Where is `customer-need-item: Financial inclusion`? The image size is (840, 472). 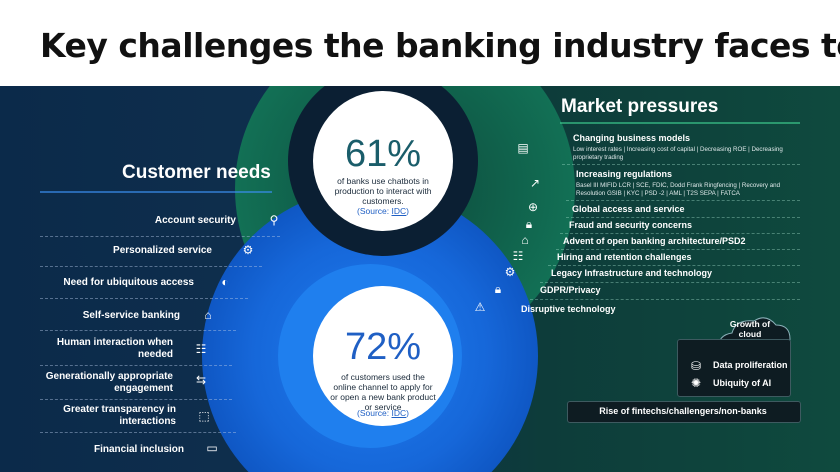
customer-need-item: Financial inclusion is located at coordinates (138, 449).